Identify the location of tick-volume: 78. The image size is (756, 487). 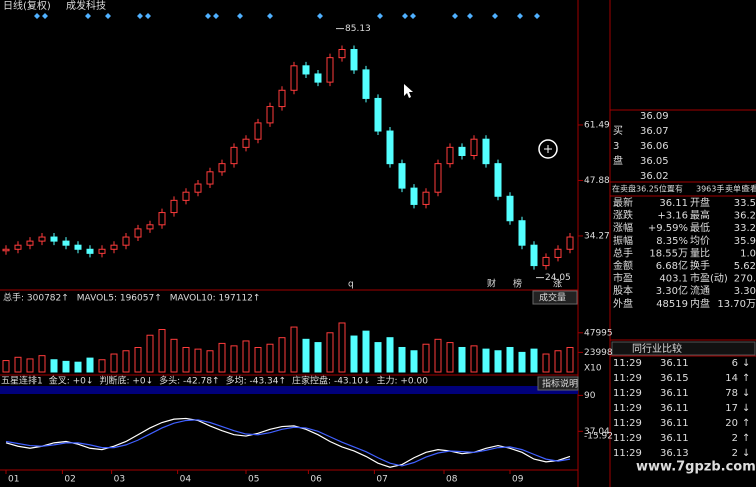
(731, 393).